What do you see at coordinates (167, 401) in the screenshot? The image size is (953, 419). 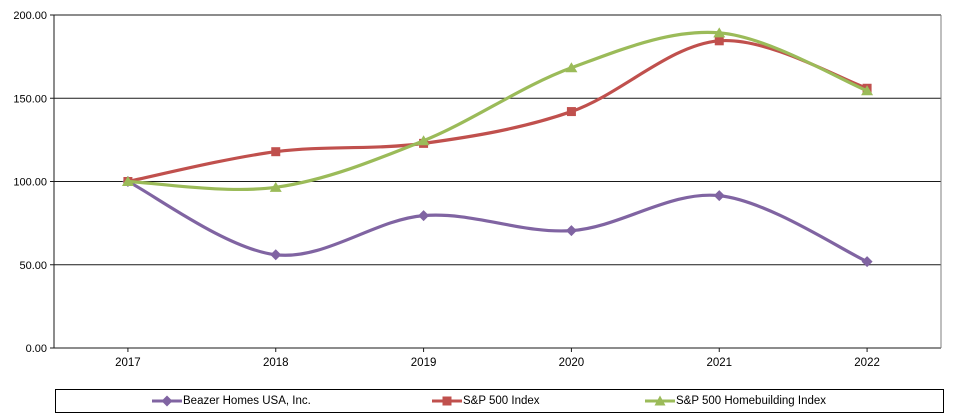 I see `diamond-marker-icon` at bounding box center [167, 401].